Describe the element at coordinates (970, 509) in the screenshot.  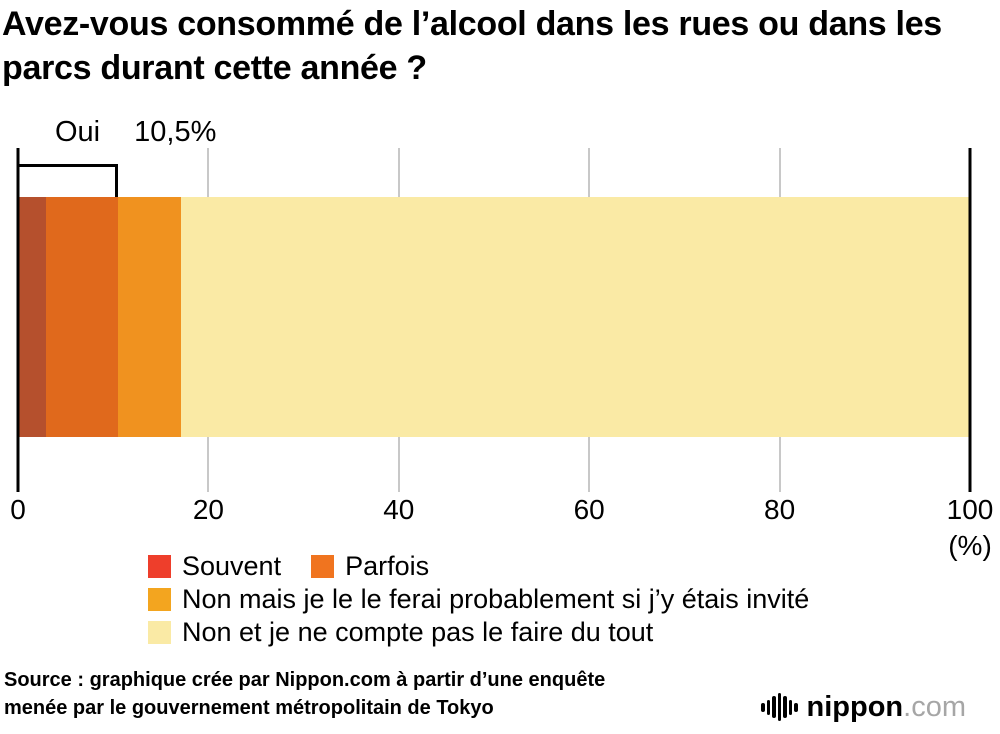
I see `x-tick-label: 100` at that location.